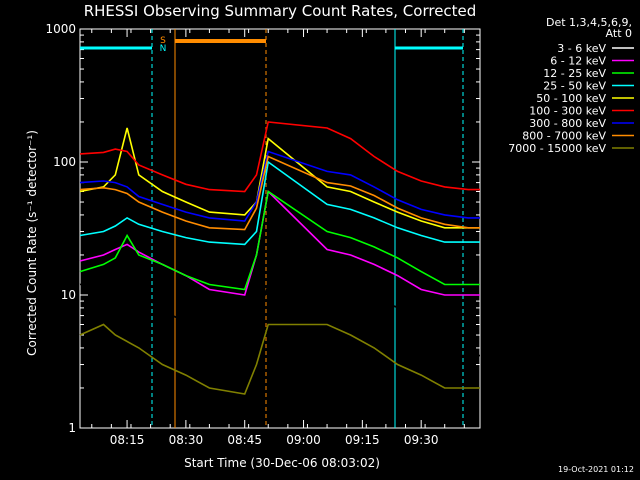  What do you see at coordinates (578, 61) in the screenshot?
I see `legend-label: 6 - 12 keV` at bounding box center [578, 61].